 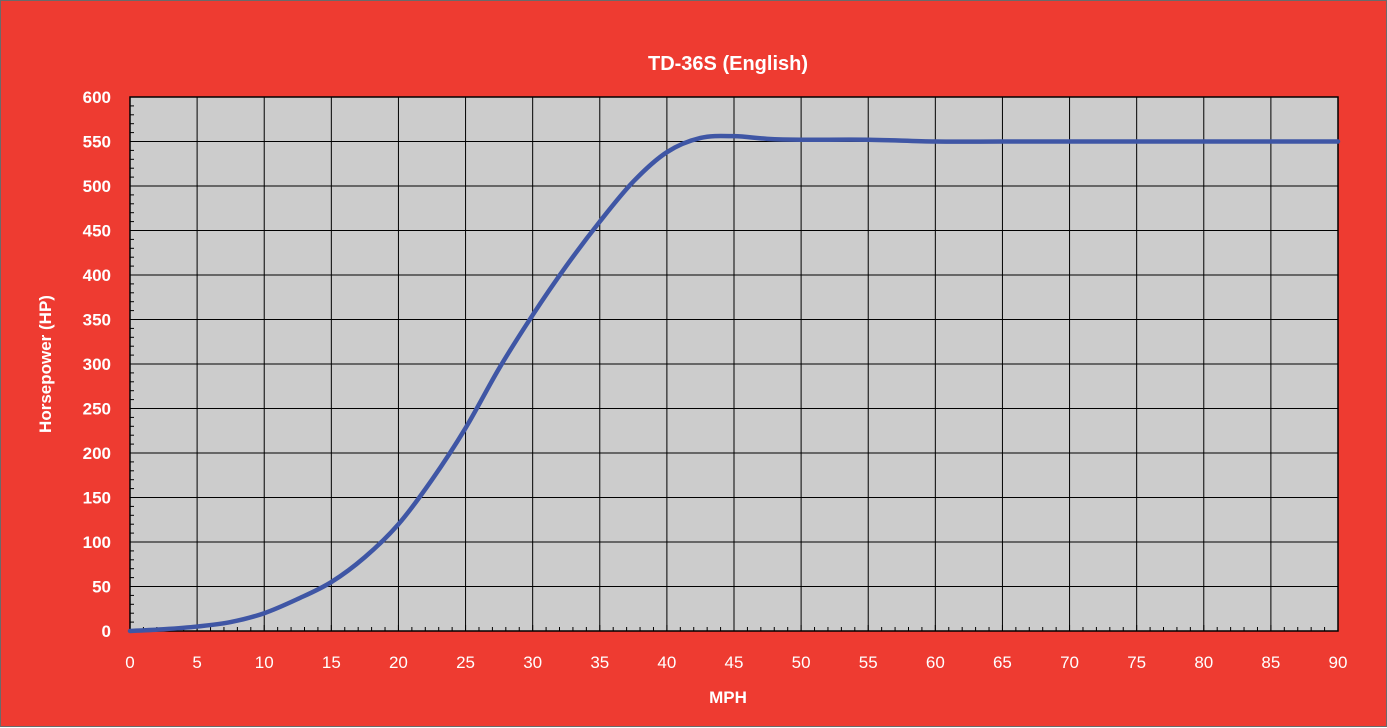 What do you see at coordinates (599, 662) in the screenshot?
I see `x-tick-label: 35` at bounding box center [599, 662].